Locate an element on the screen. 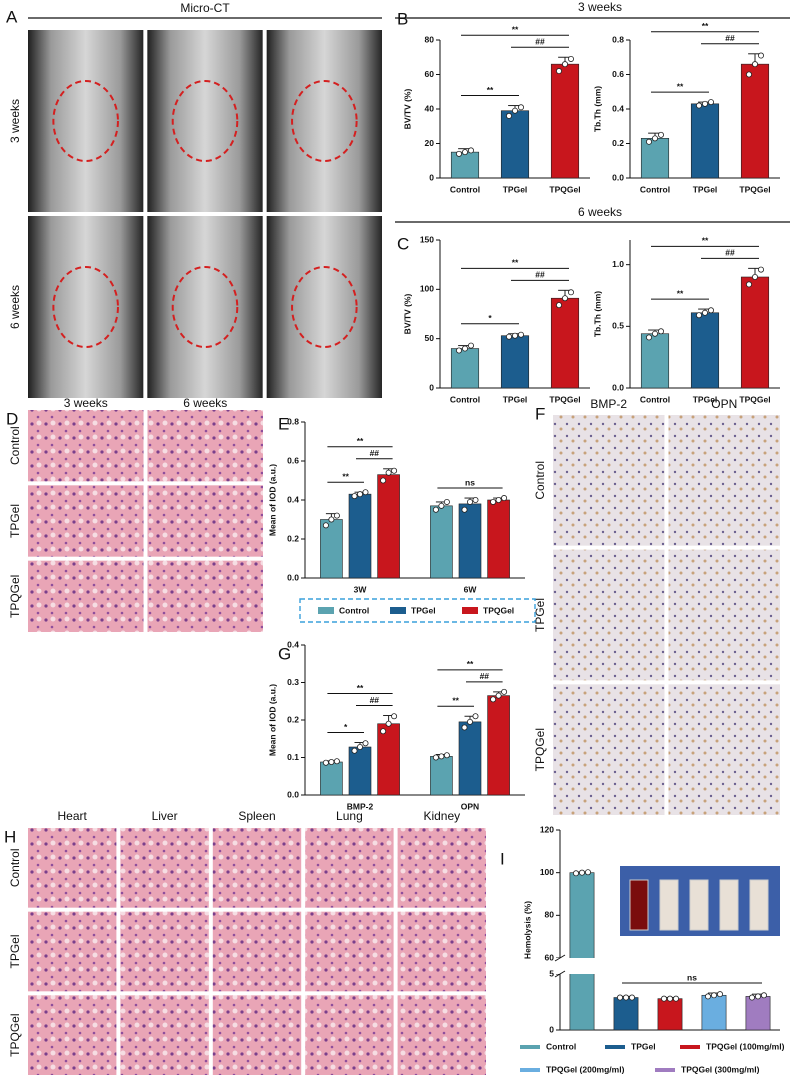  y-tick-label: 0.4 is located at coordinates (618, 108).